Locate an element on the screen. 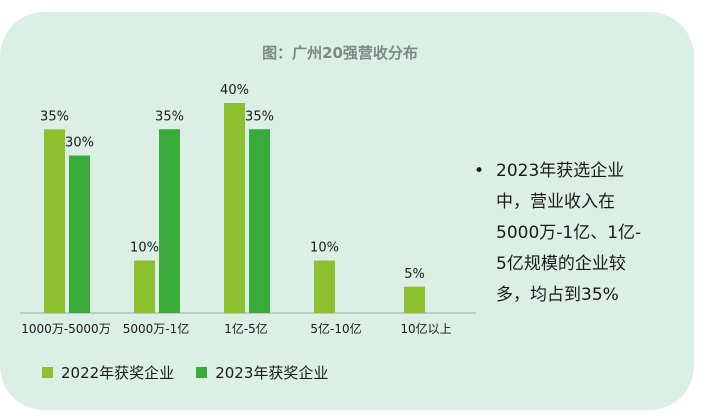  summary-line: 中，营业收入在 is located at coordinates (555, 202).